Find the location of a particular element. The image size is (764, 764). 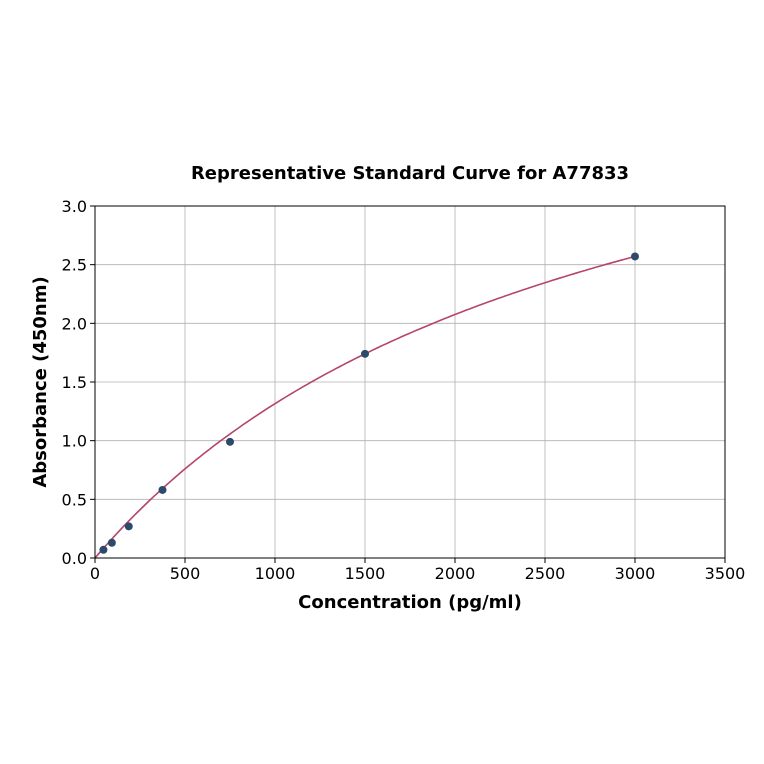

x-tick-label: 3500 is located at coordinates (725, 573).